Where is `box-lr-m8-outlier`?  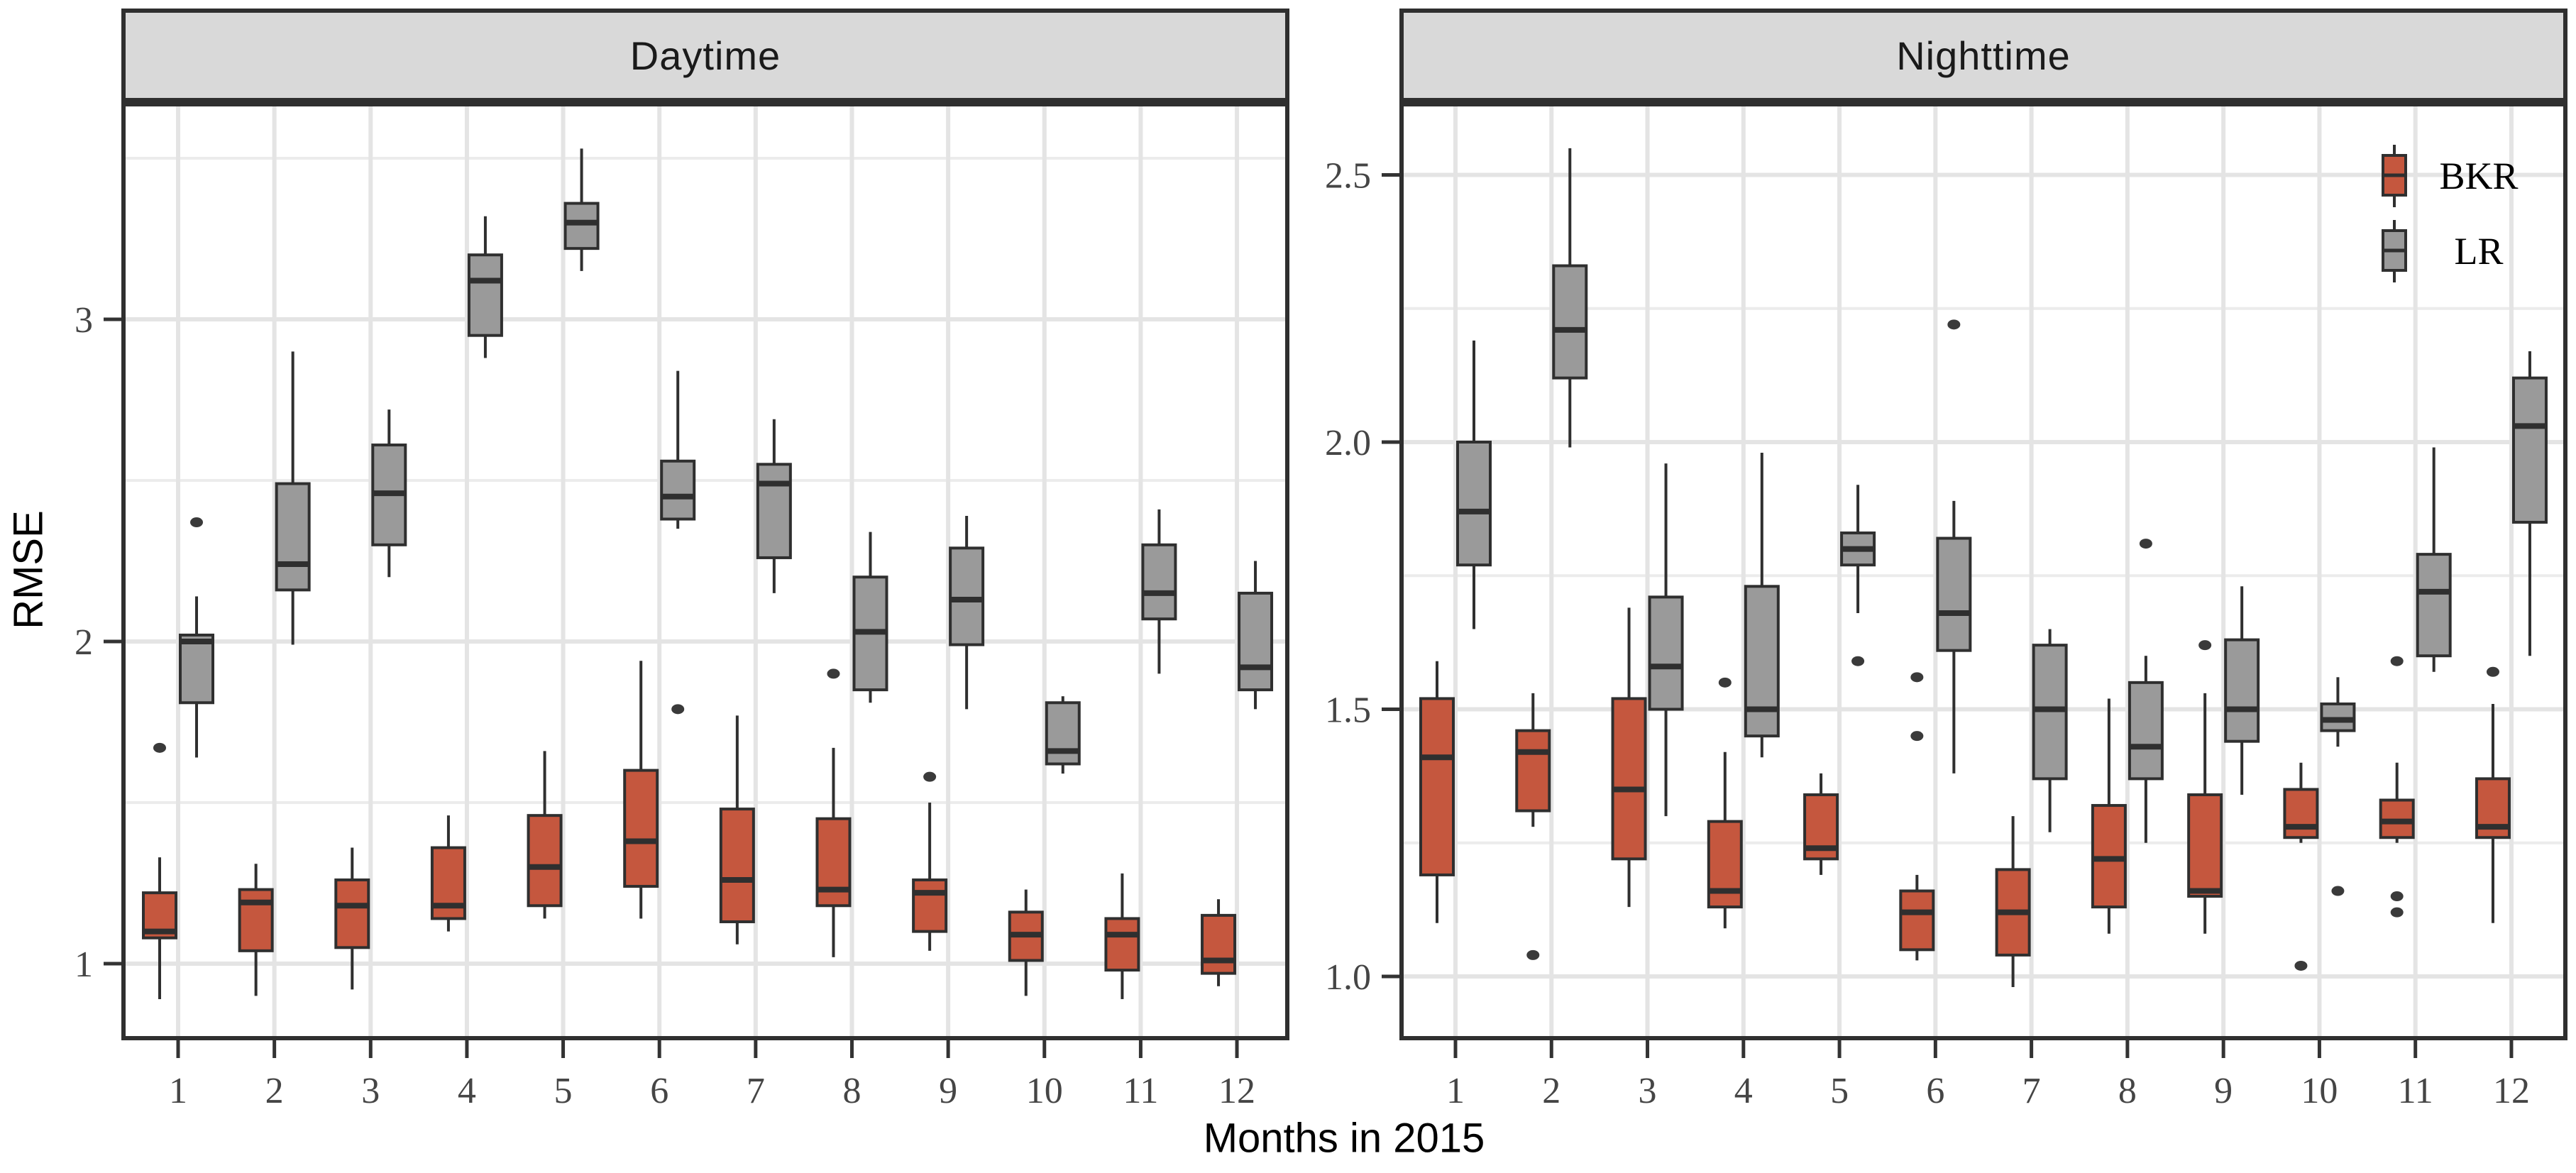
box-lr-m8-outlier is located at coordinates (2145, 544).